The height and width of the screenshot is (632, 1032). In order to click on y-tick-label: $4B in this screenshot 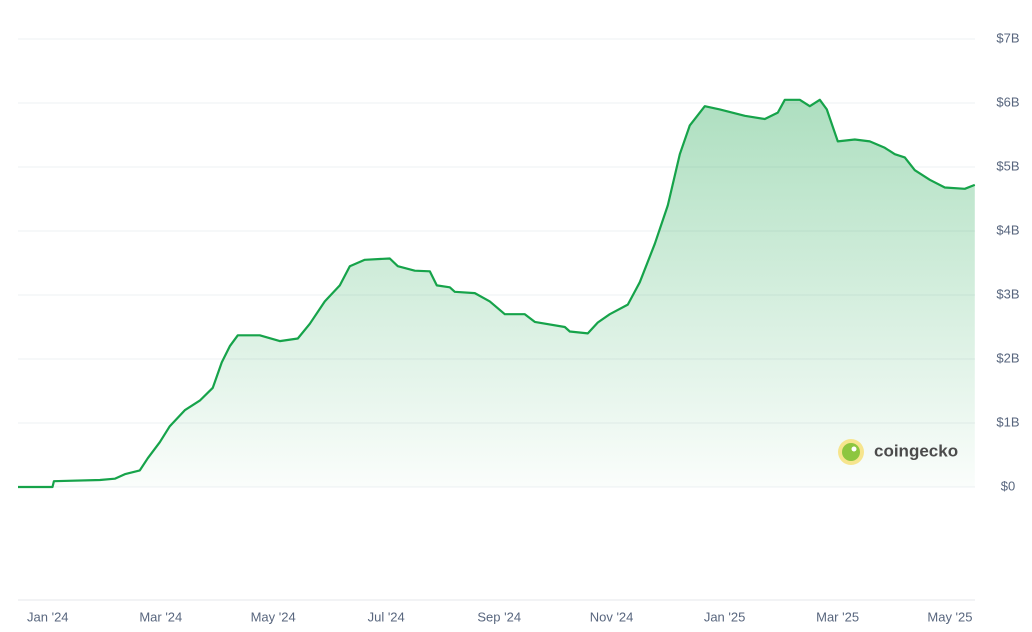, I will do `click(1007, 229)`.